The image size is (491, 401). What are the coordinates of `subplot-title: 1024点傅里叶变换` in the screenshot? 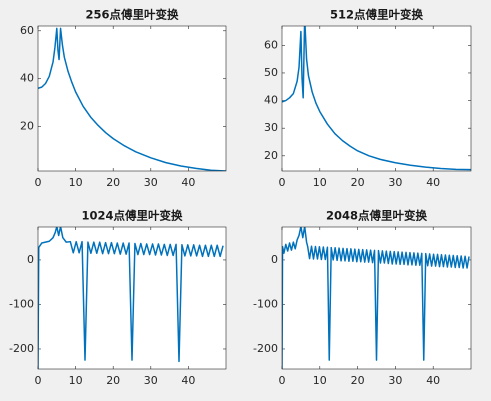 It's located at (132, 216).